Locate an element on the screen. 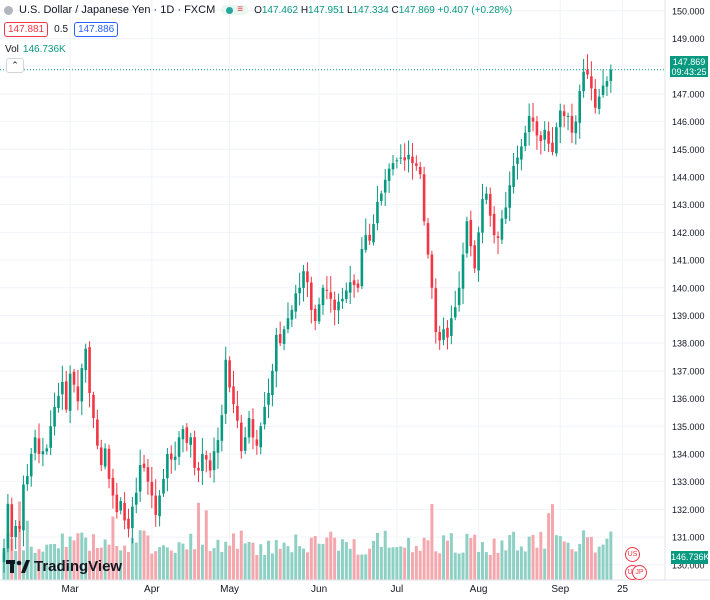 The width and height of the screenshot is (710, 600). collapse-legend-button: ⌃ is located at coordinates (15, 65).